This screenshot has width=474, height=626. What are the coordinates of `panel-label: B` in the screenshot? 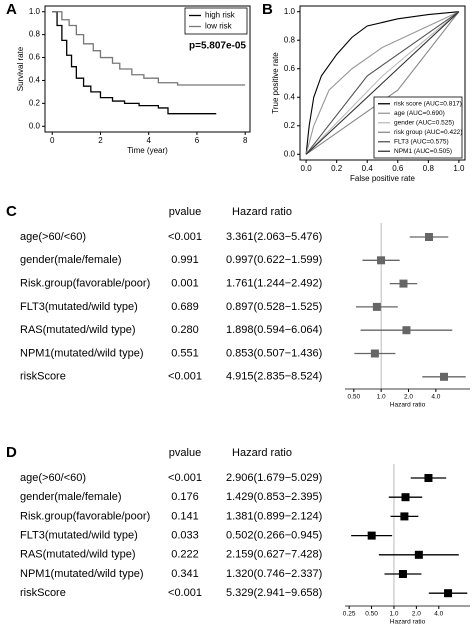 It's located at (267, 9).